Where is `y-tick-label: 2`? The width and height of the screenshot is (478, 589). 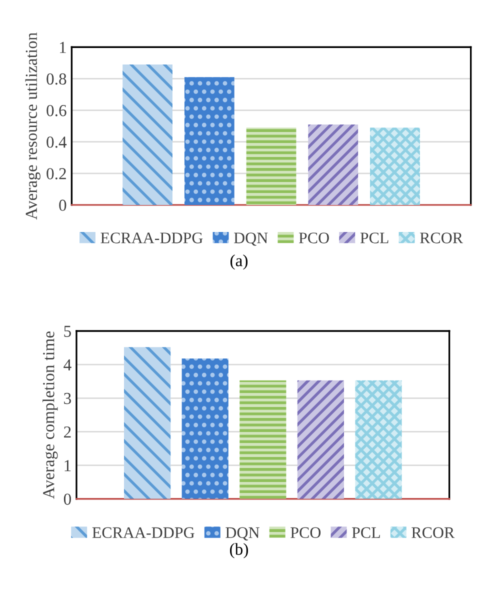 y-tick-label: 2 is located at coordinates (67, 432).